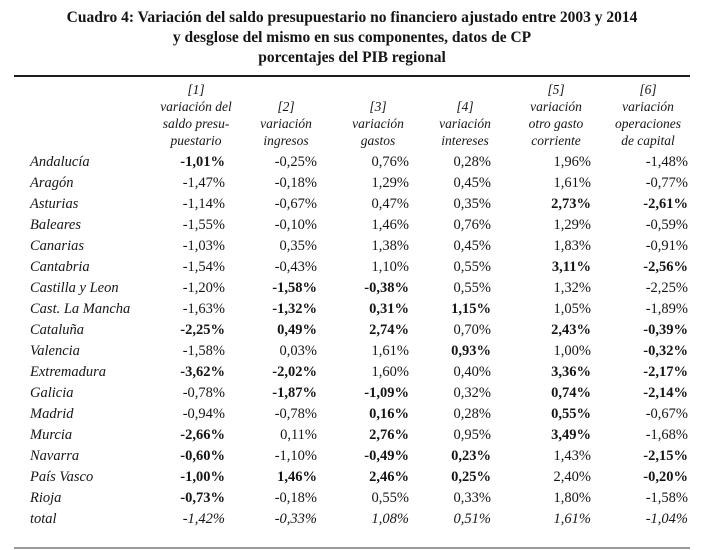 The image size is (704, 550). I want to click on value-cell: 0,93%, so click(471, 351).